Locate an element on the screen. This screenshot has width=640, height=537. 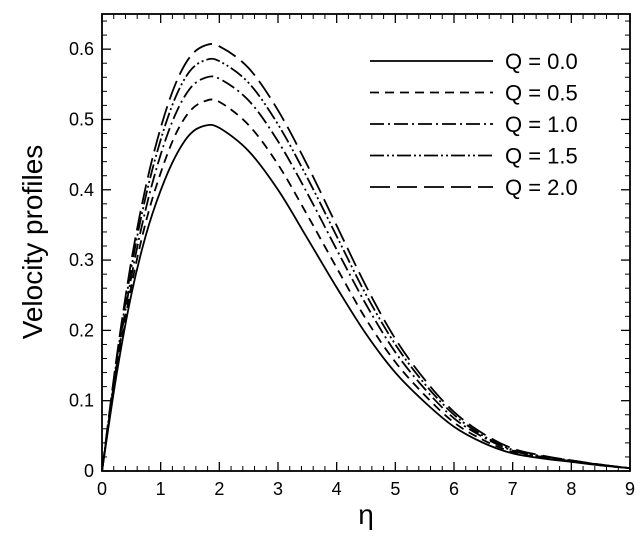
x-axis-title: η is located at coordinates (366, 514).